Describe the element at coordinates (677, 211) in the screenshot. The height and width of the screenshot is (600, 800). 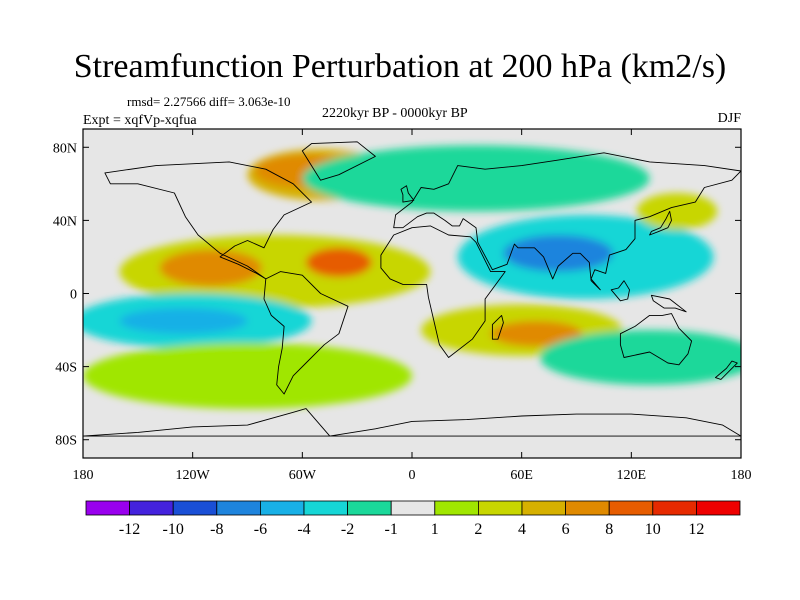
I see `contour-pacific-north-high` at that location.